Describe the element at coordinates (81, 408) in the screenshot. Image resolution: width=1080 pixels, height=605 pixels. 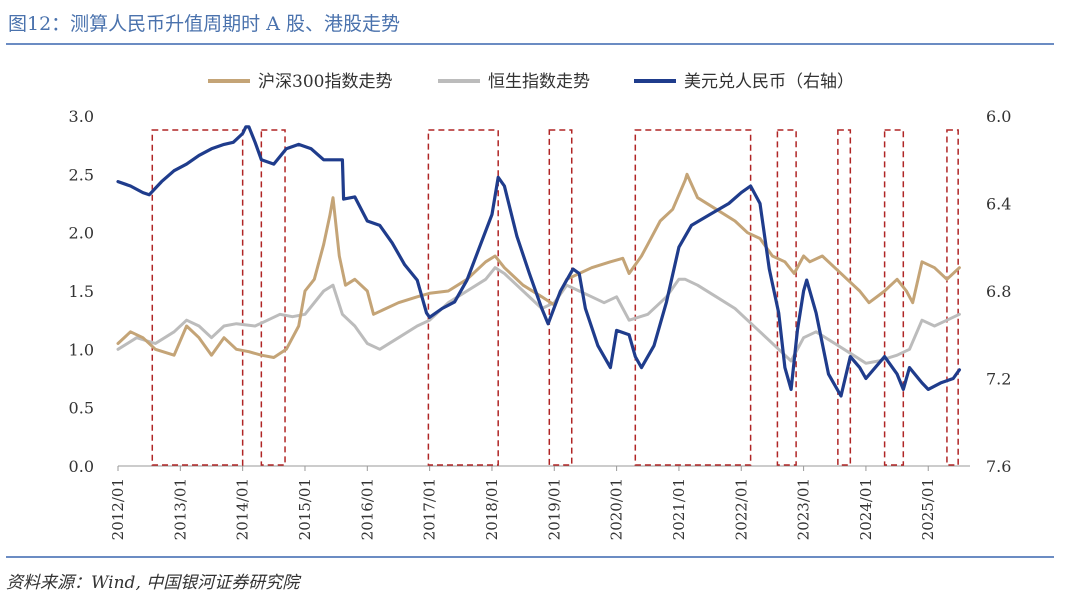
I see `y-left-tick-label: 0.5` at that location.